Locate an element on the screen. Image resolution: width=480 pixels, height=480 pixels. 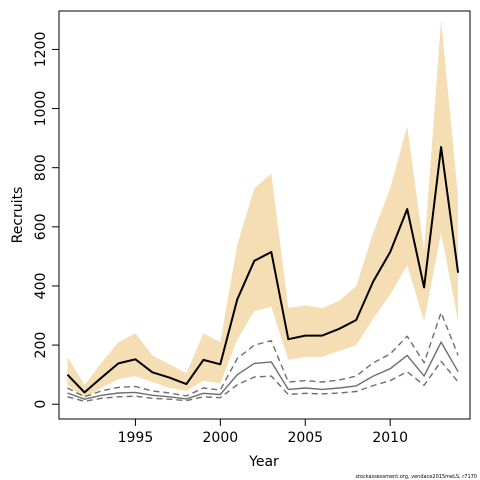
y-tick-label: 800 is located at coordinates (41, 167).